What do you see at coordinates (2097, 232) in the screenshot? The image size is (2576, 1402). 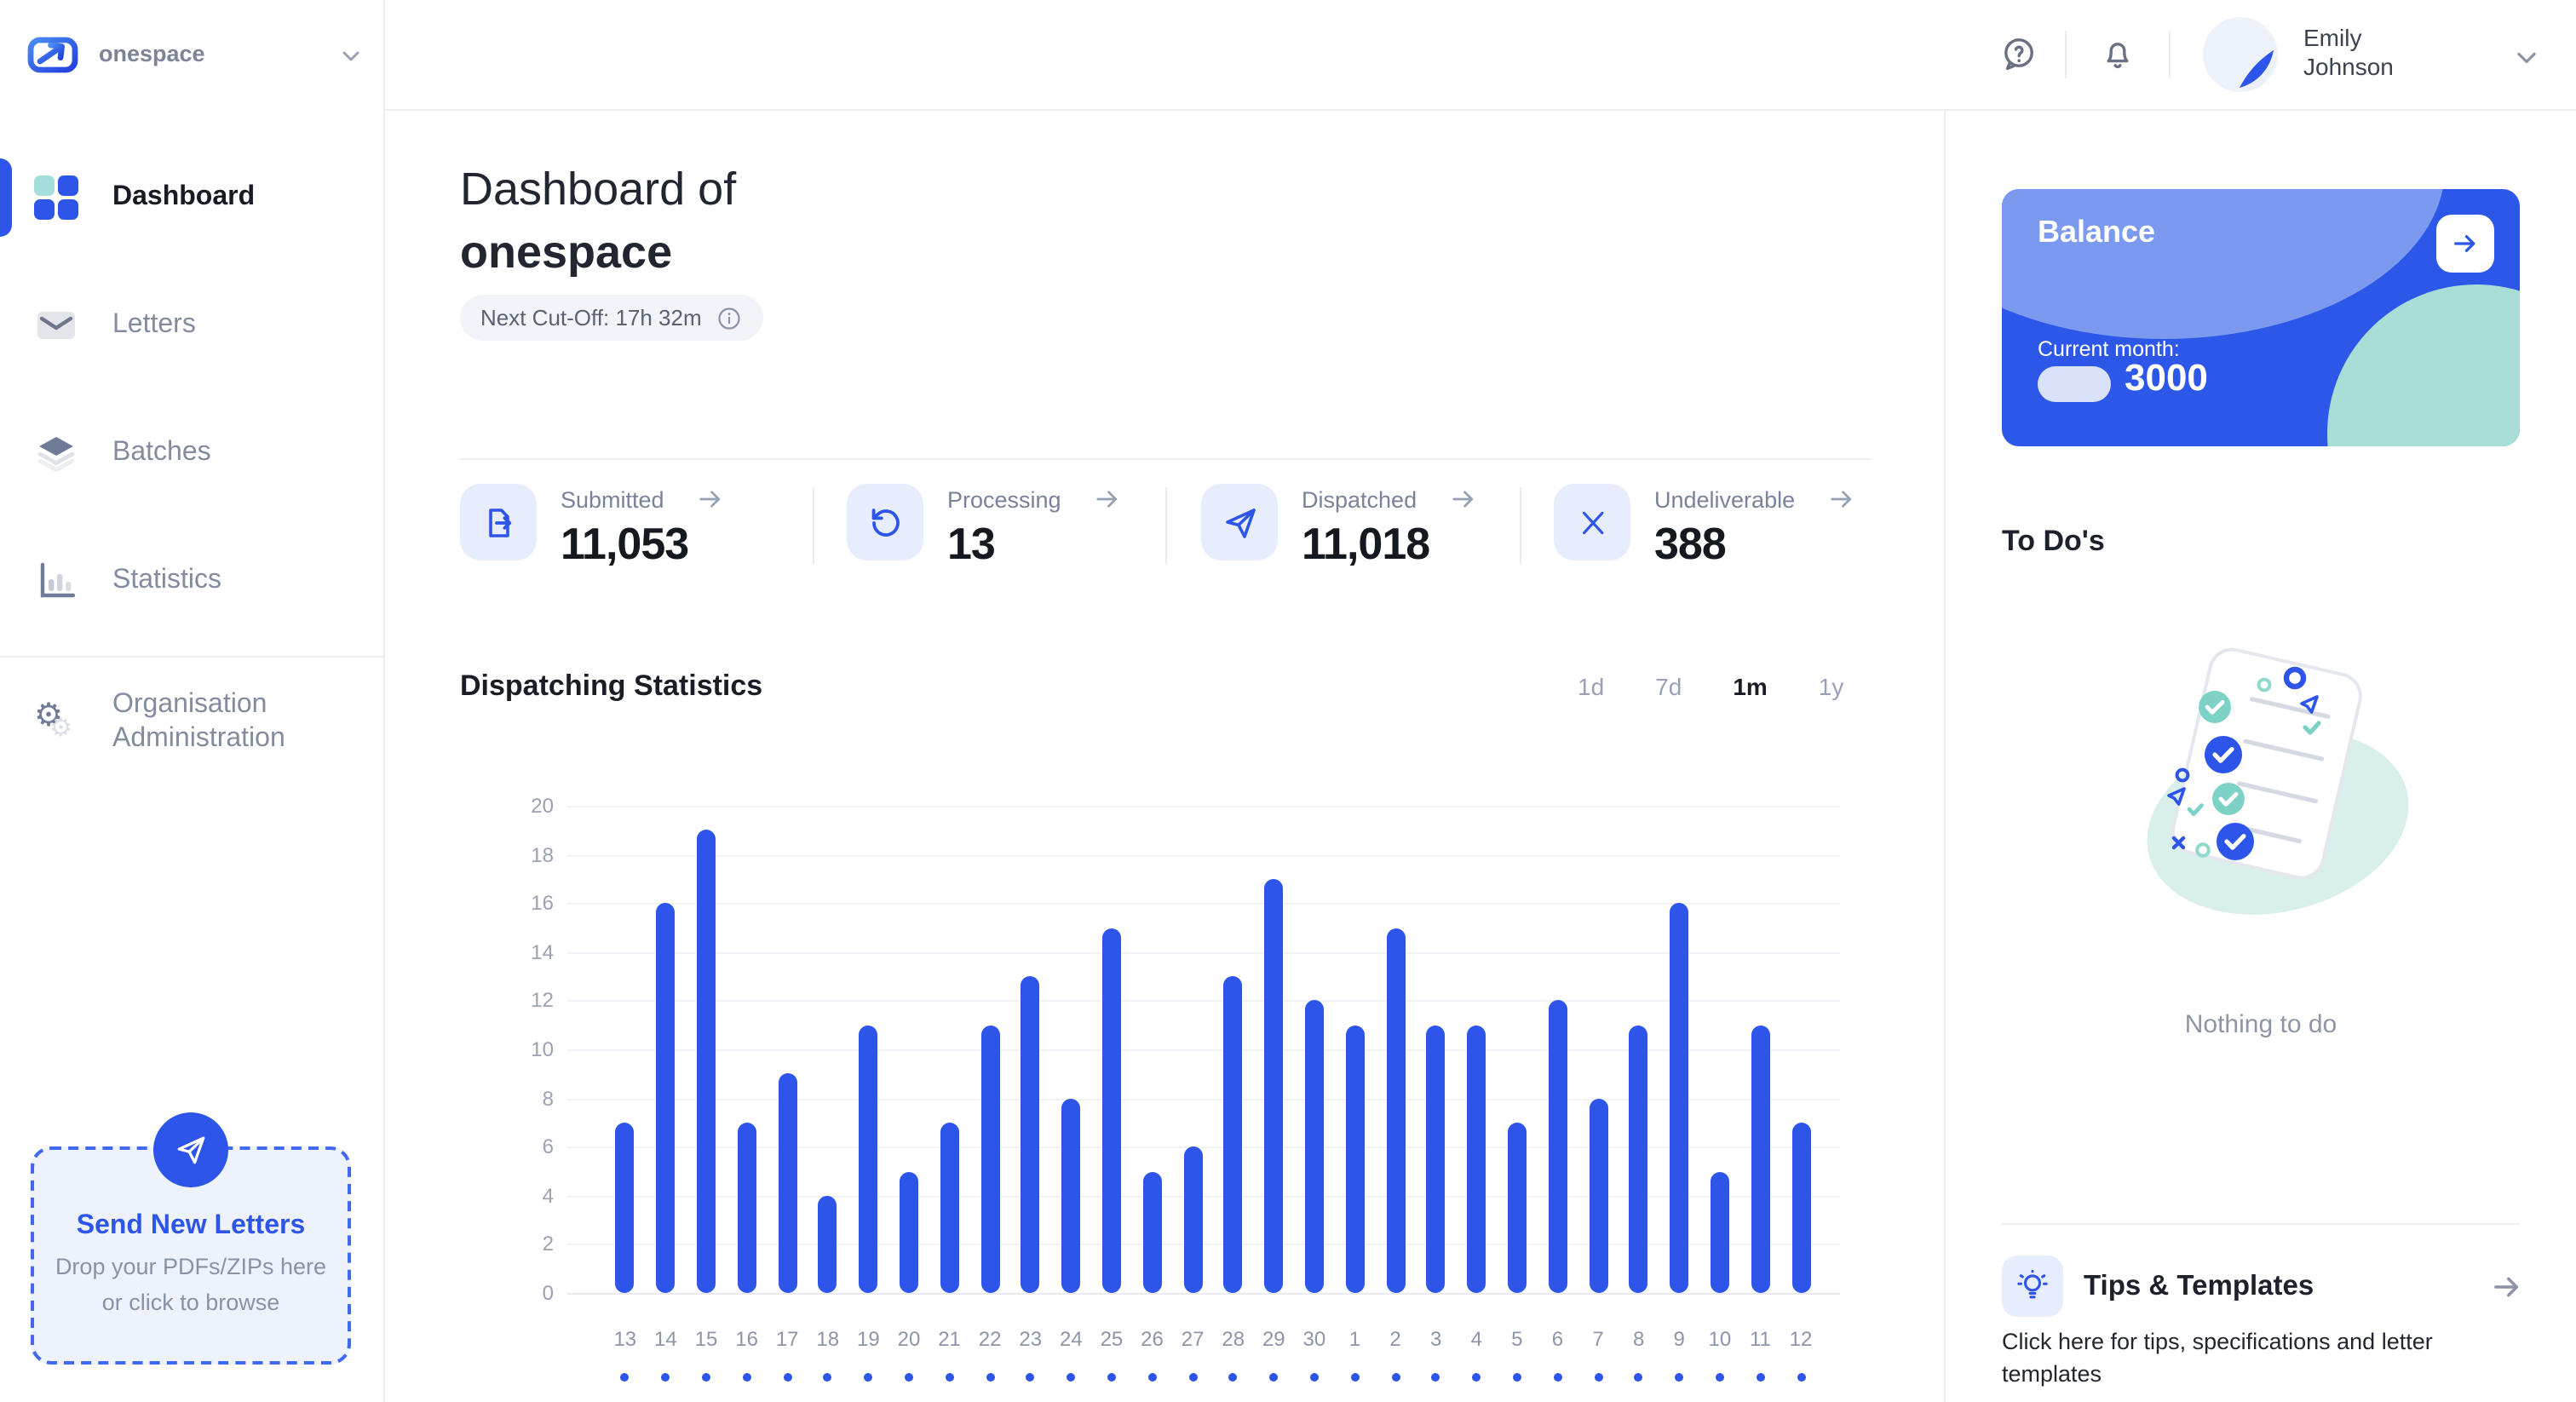 I see `balance-title: Balance` at bounding box center [2097, 232].